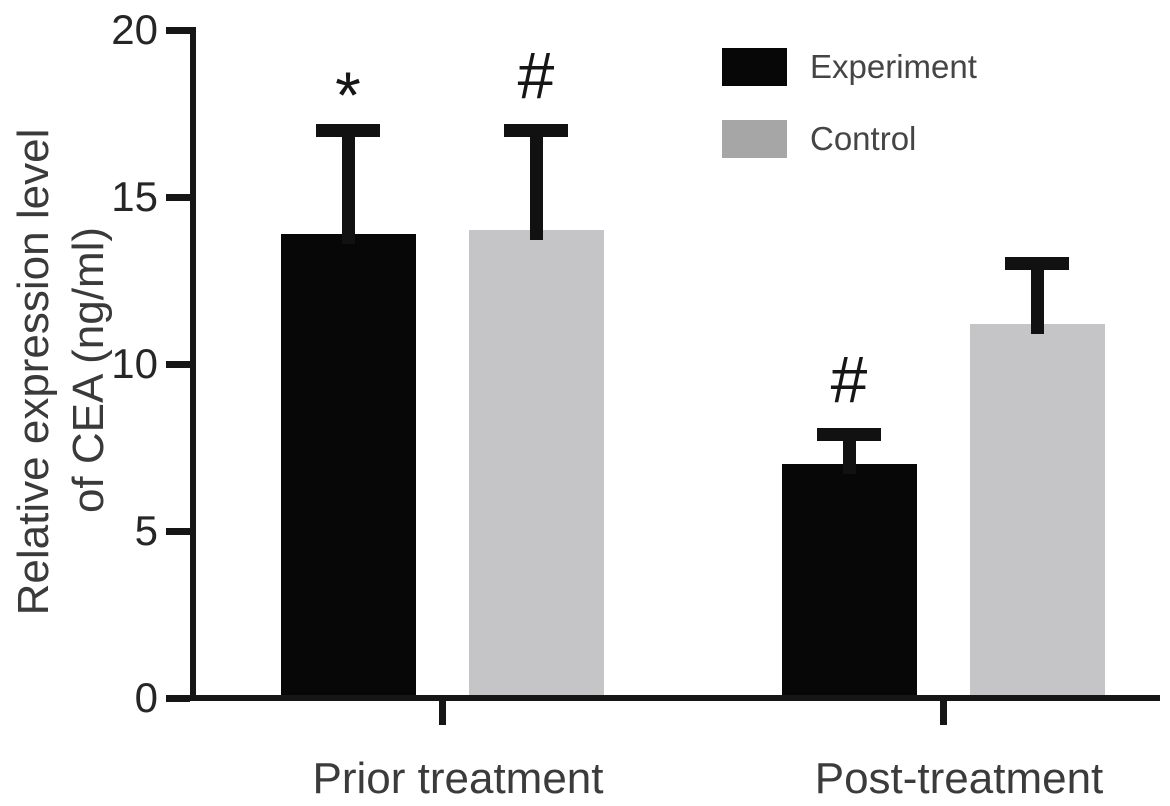  Describe the element at coordinates (536, 74) in the screenshot. I see `significance-marker-1: #` at that location.